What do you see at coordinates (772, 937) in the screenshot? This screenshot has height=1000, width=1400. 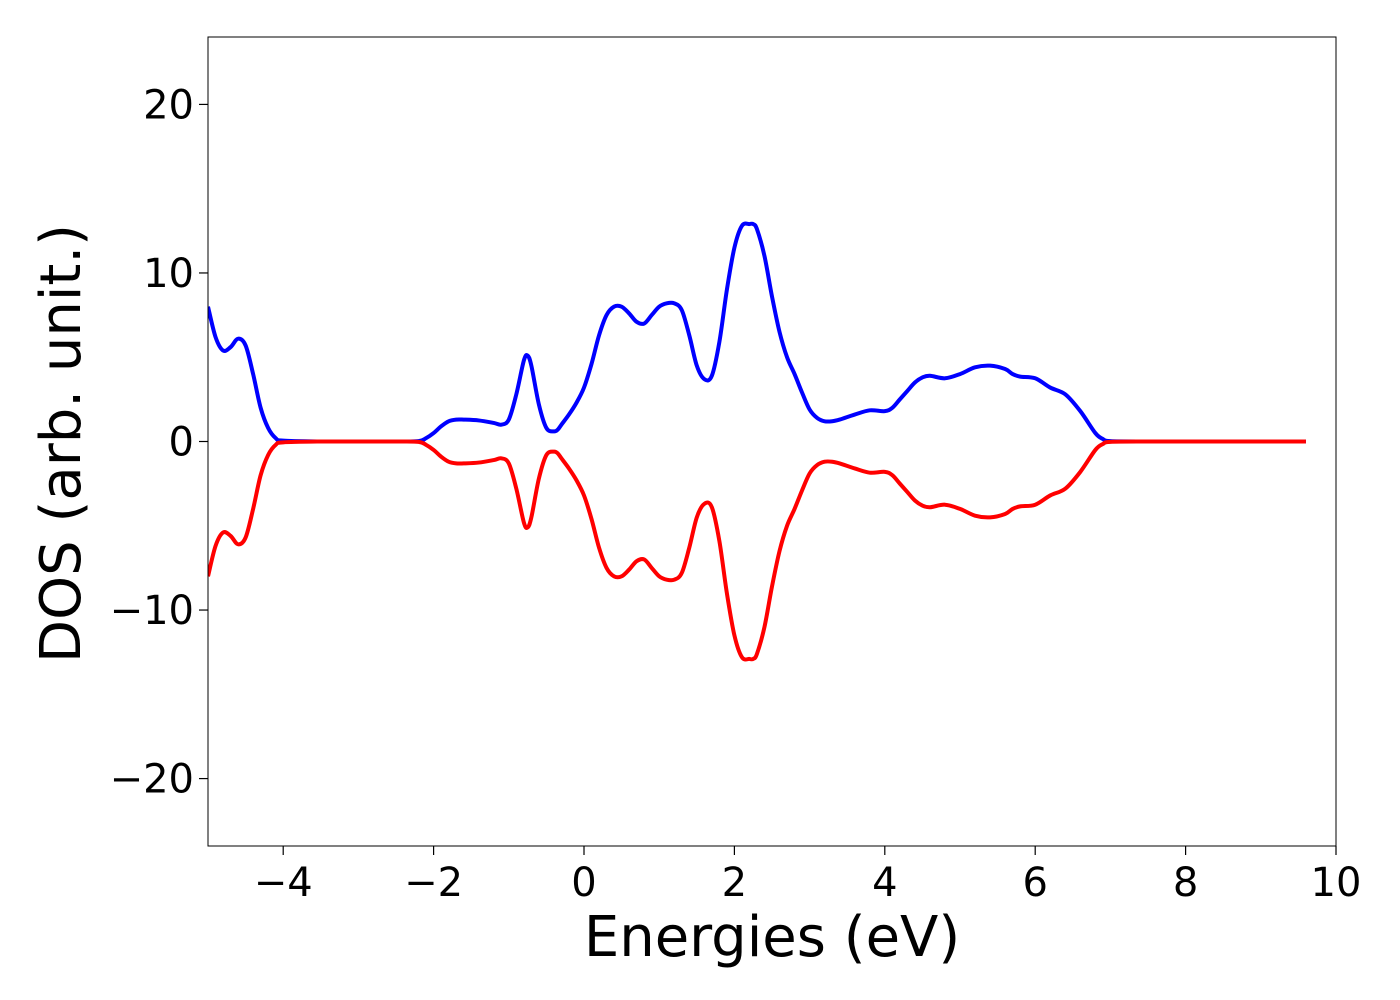 I see `x-axis-label: Energies (eV)` at bounding box center [772, 937].